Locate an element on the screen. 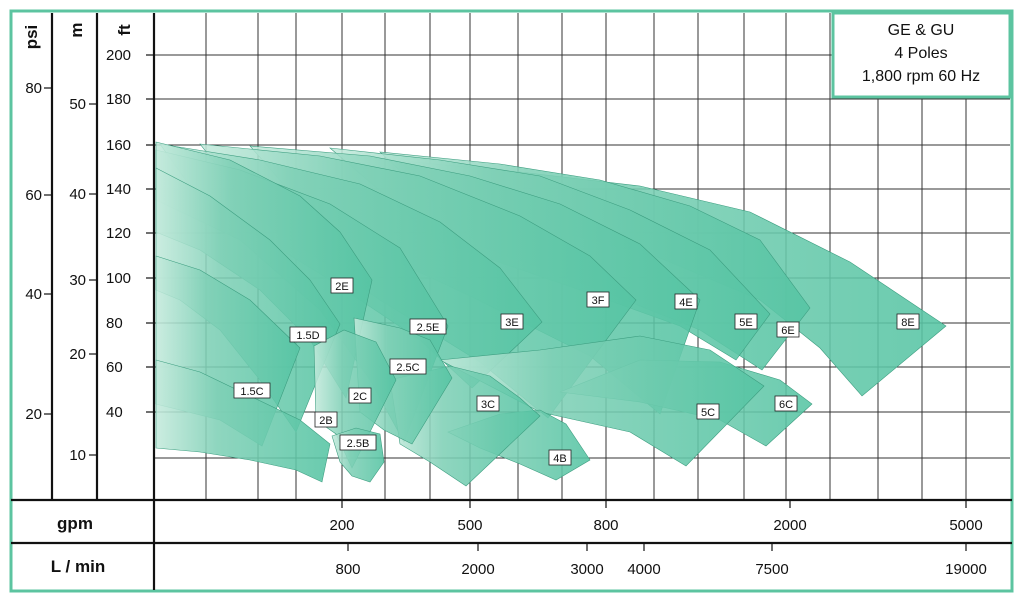 The width and height of the screenshot is (1024, 606). axis-tick-label: 7500 is located at coordinates (771, 569).